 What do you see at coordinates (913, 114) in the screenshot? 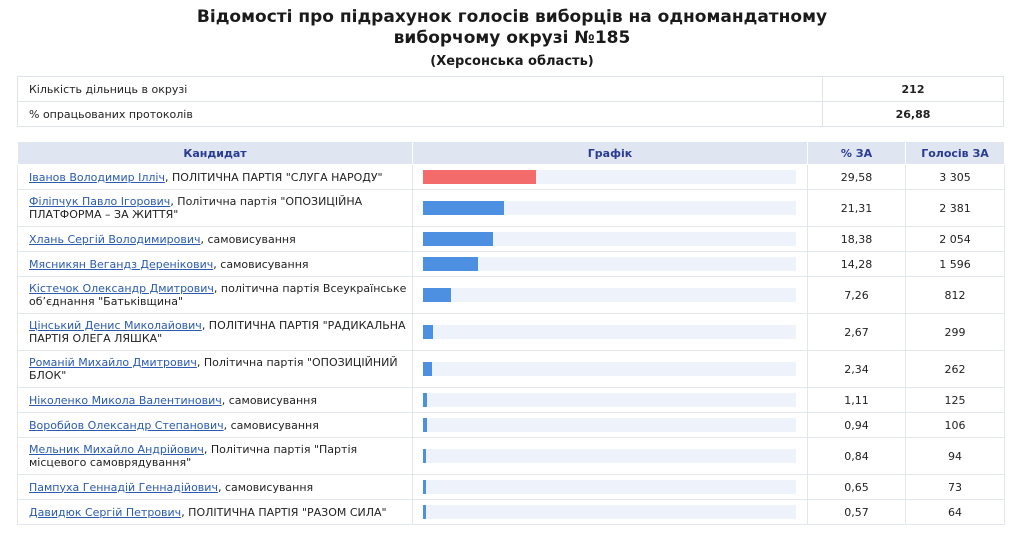
I see `processed-value: 26,88` at bounding box center [913, 114].